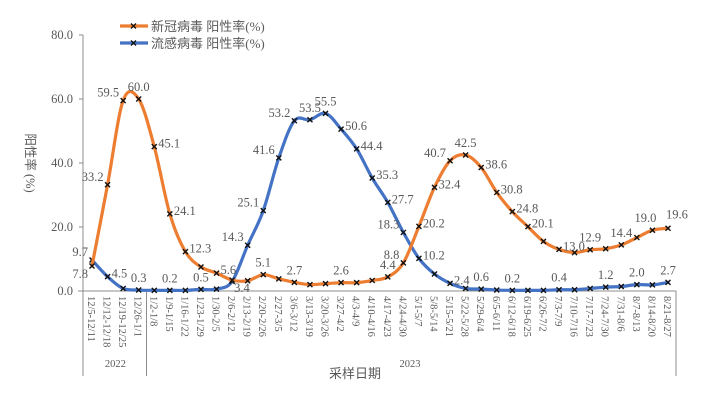 The width and height of the screenshot is (709, 412). What do you see at coordinates (80, 252) in the screenshot?
I see `data-label: 9.7` at bounding box center [80, 252].